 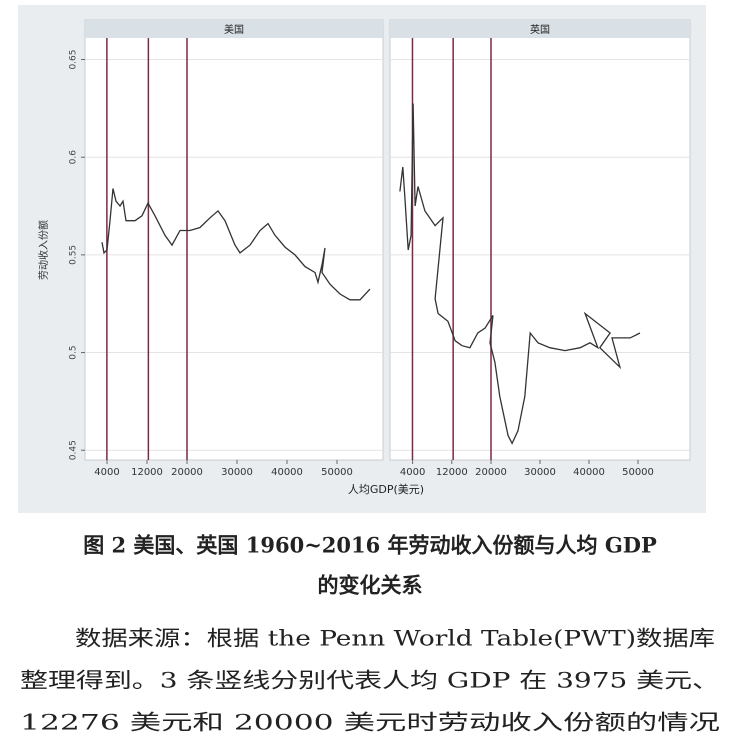 I want to click on y-tick-label: 0.6, so click(x=74, y=157).